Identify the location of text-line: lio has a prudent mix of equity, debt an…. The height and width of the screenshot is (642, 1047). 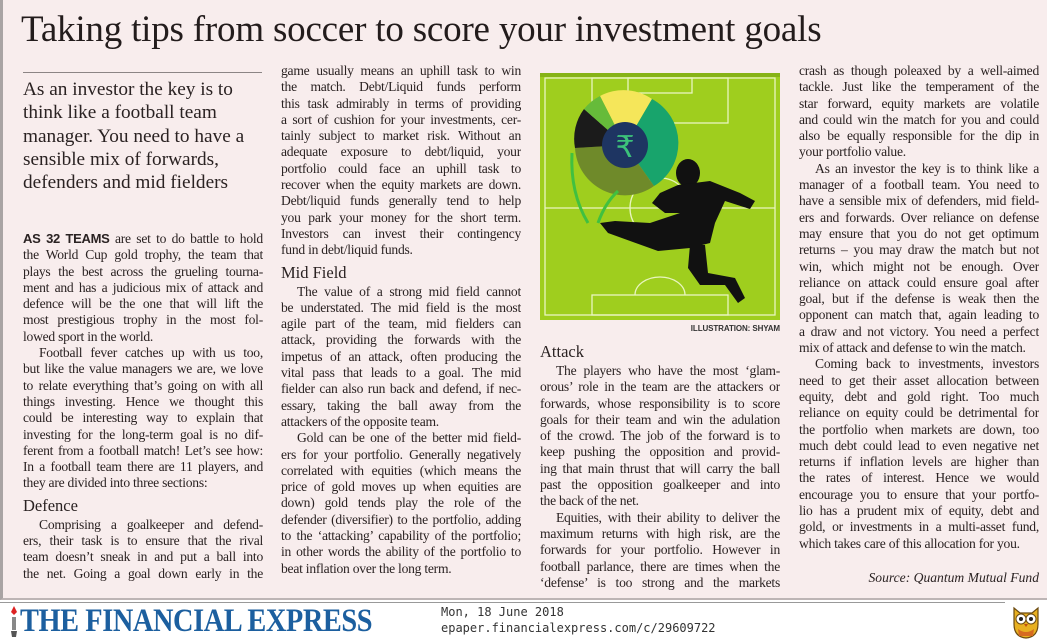
(919, 511).